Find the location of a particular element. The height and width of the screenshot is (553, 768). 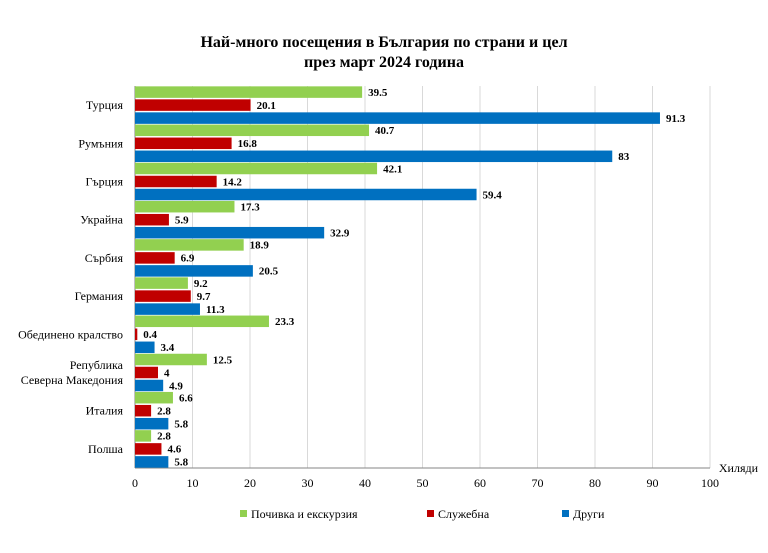

category-label: Република is located at coordinates (97, 365).